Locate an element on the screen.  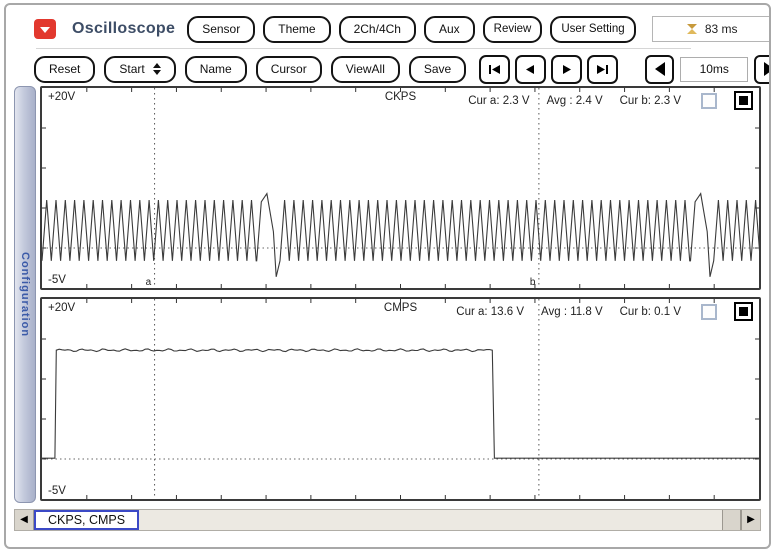
time-base-selector: 10ms is located at coordinates (707, 69).